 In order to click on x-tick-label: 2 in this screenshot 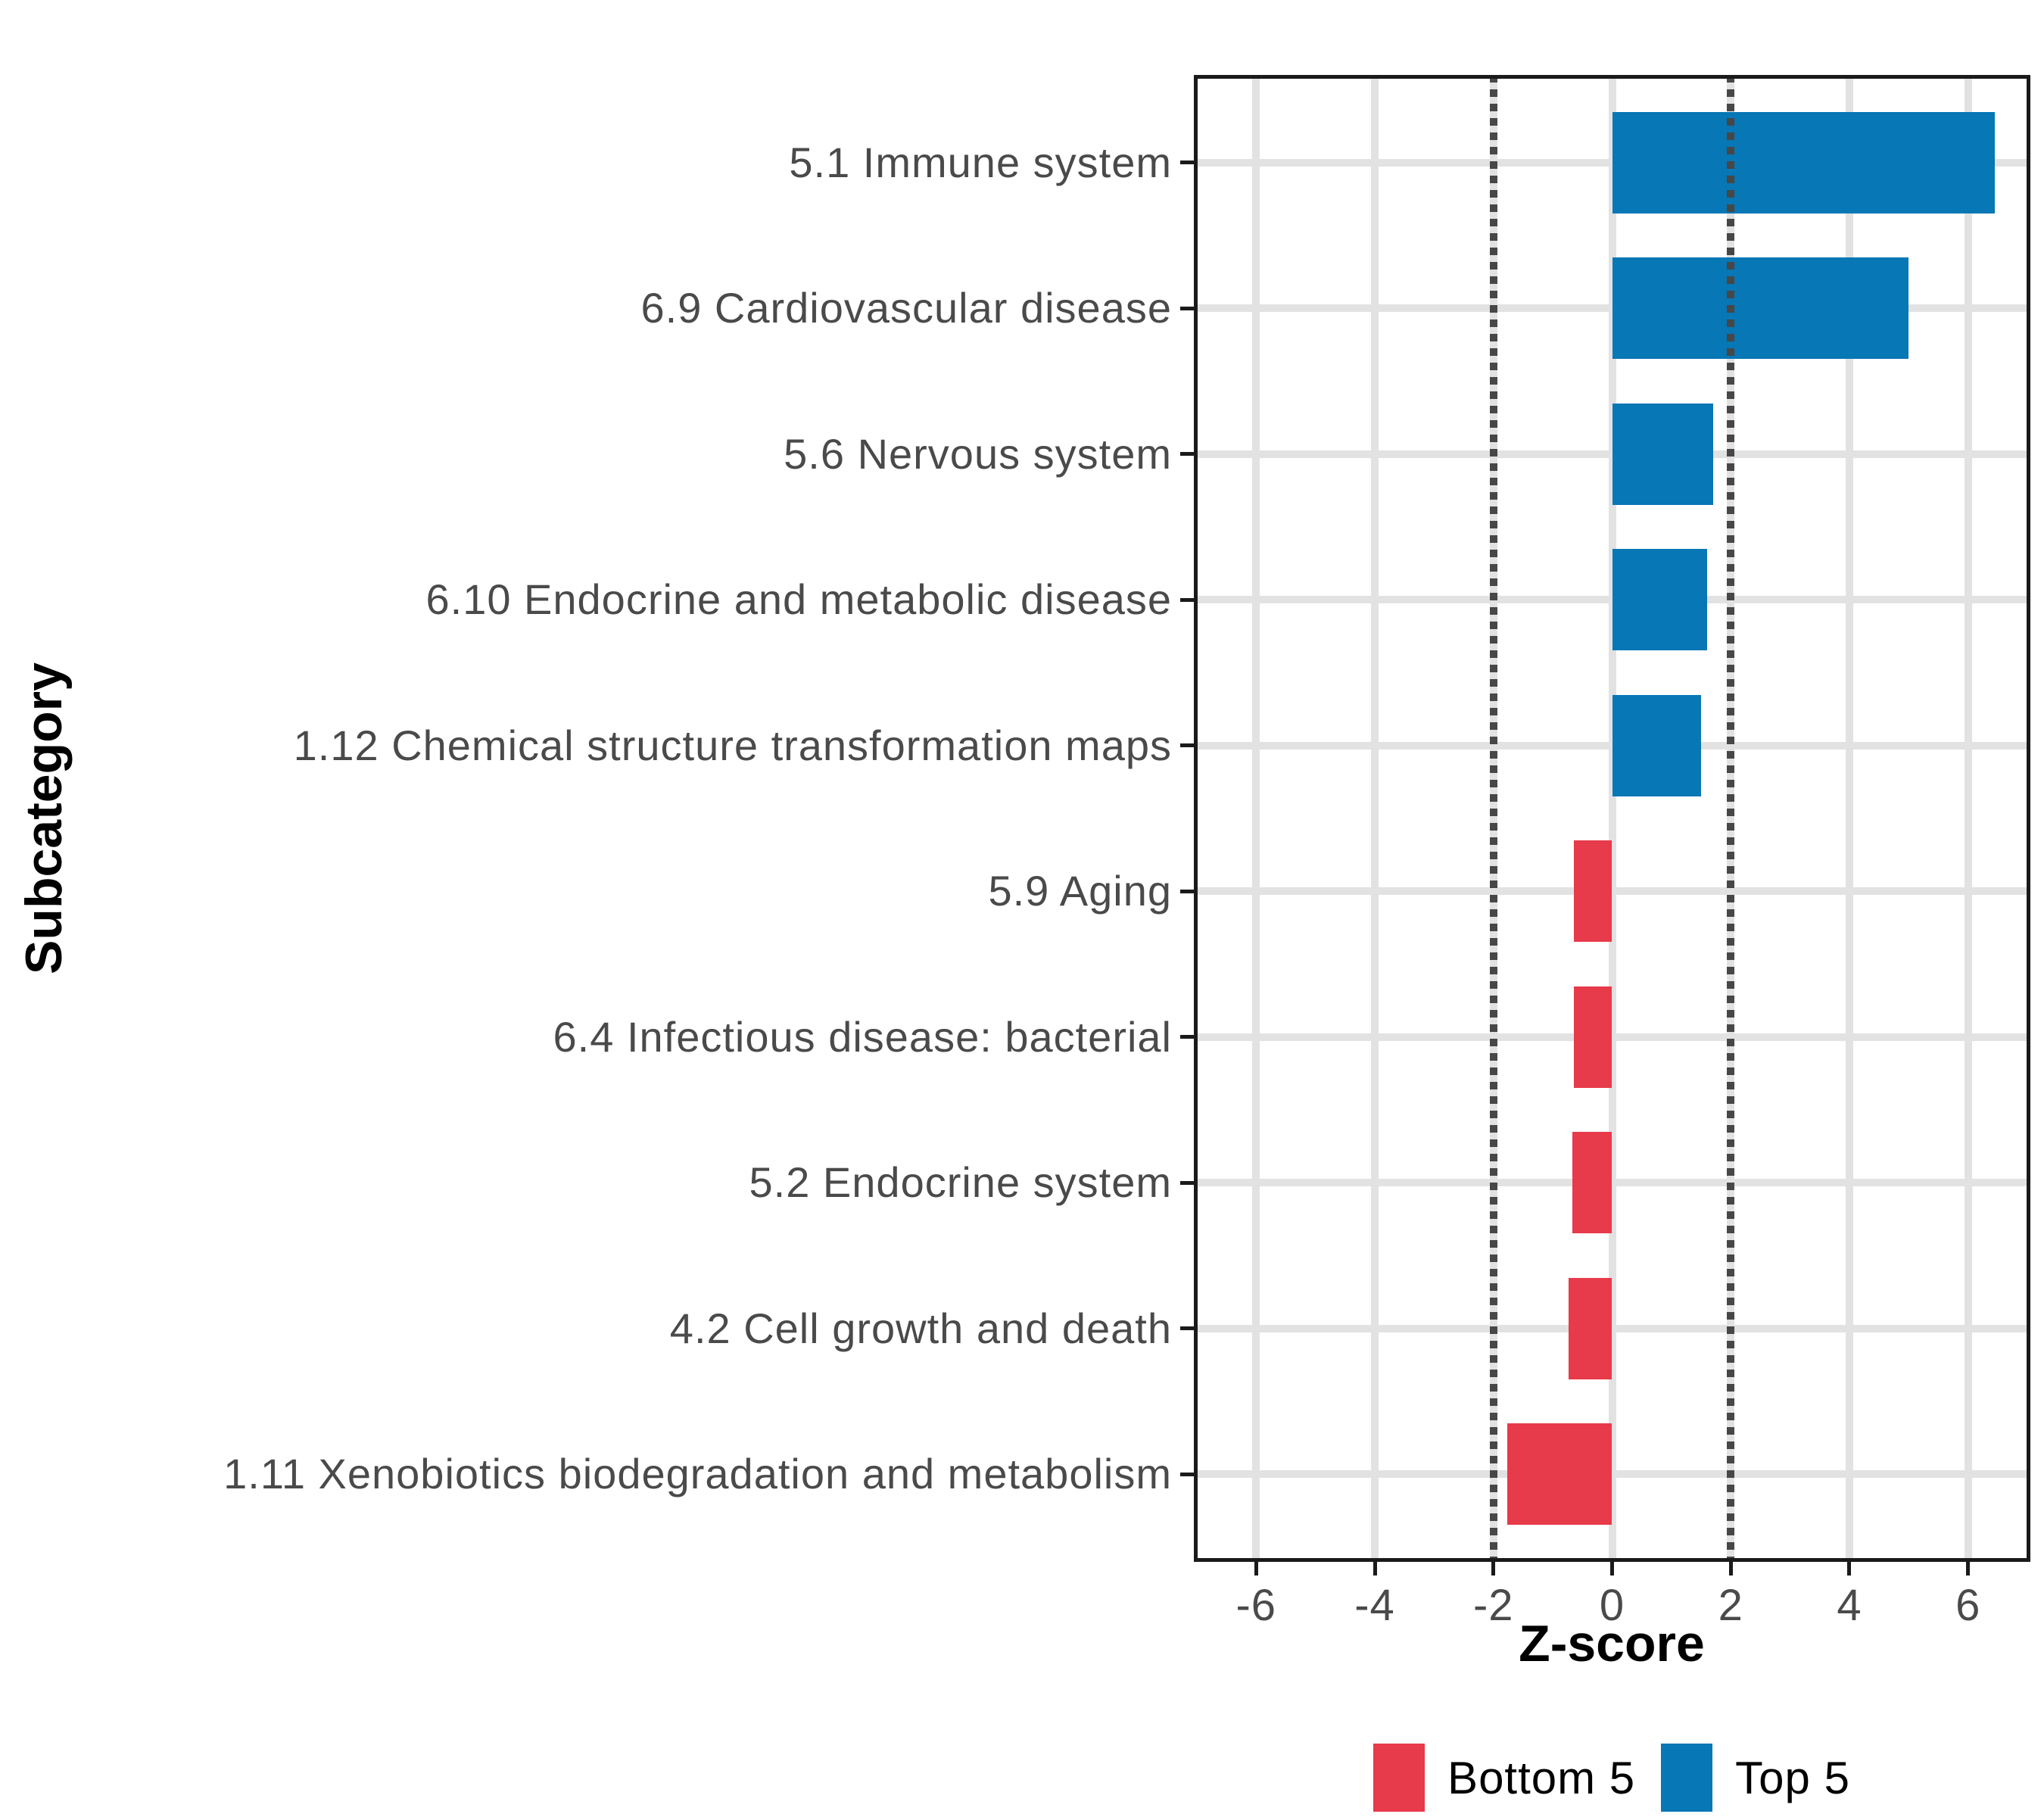, I will do `click(1730, 1605)`.